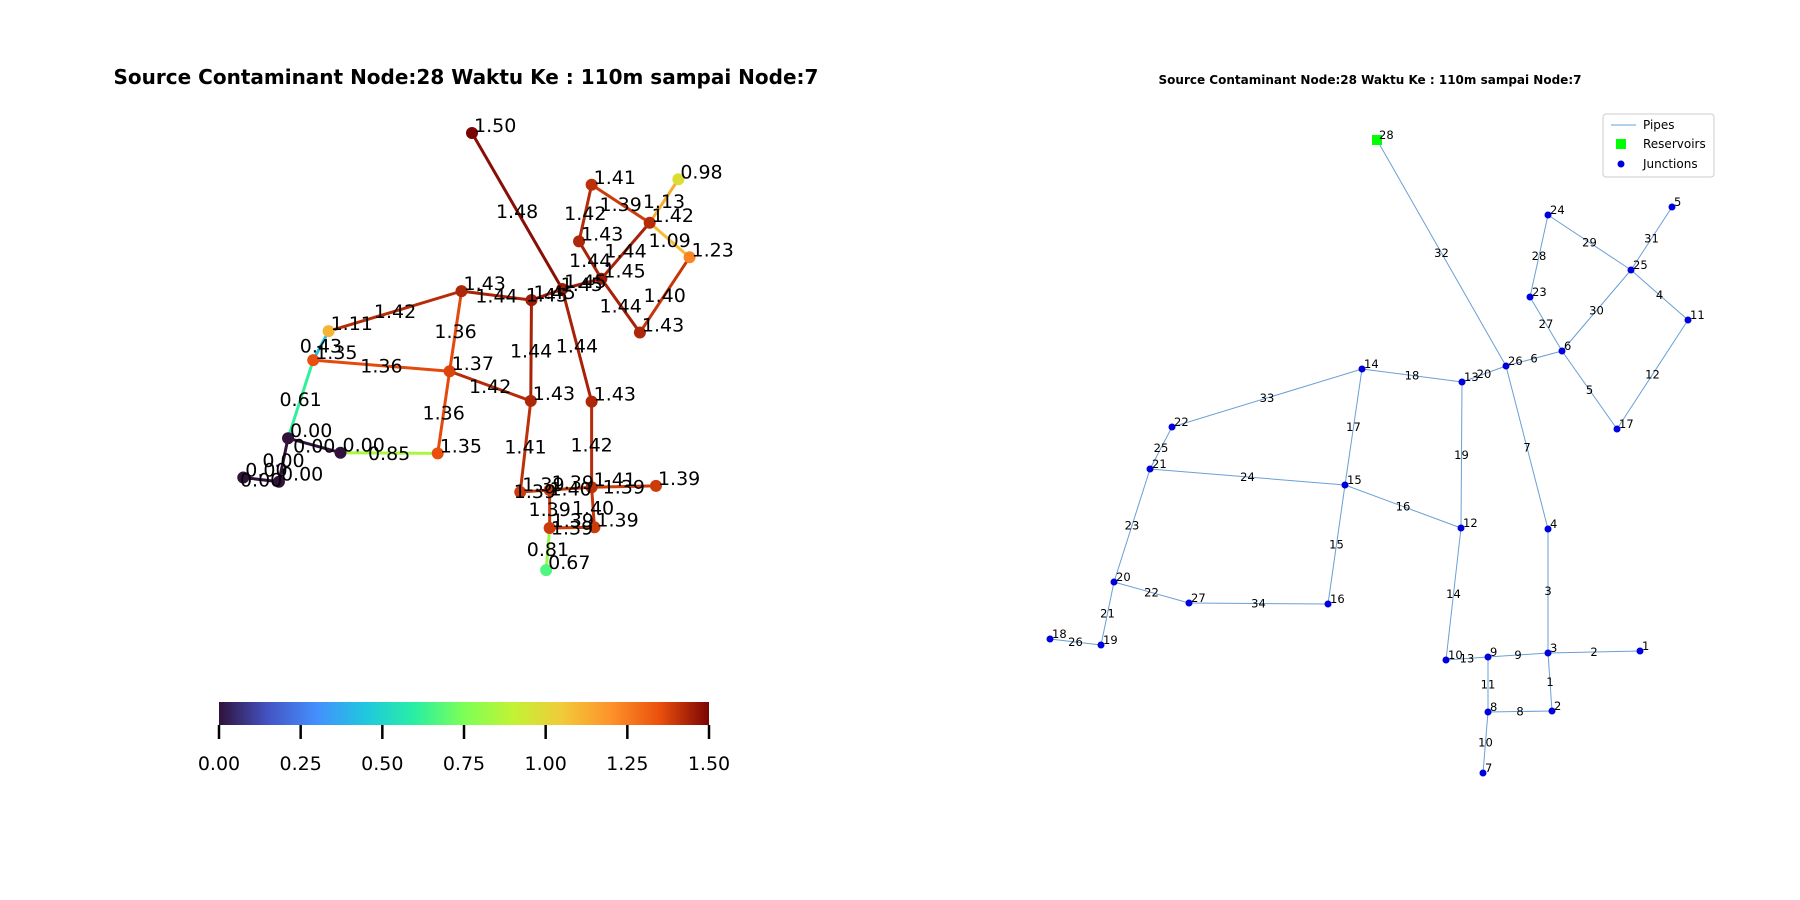  What do you see at coordinates (1593, 652) in the screenshot?
I see `pipe-id-label: 2` at bounding box center [1593, 652].